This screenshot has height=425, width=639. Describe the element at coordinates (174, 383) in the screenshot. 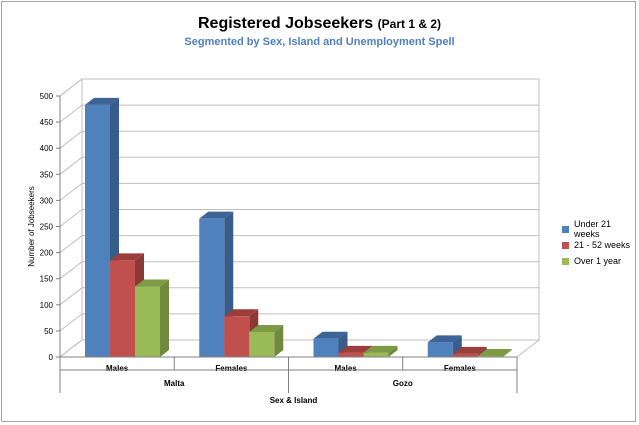

I see `x-group-label: Malta` at that location.